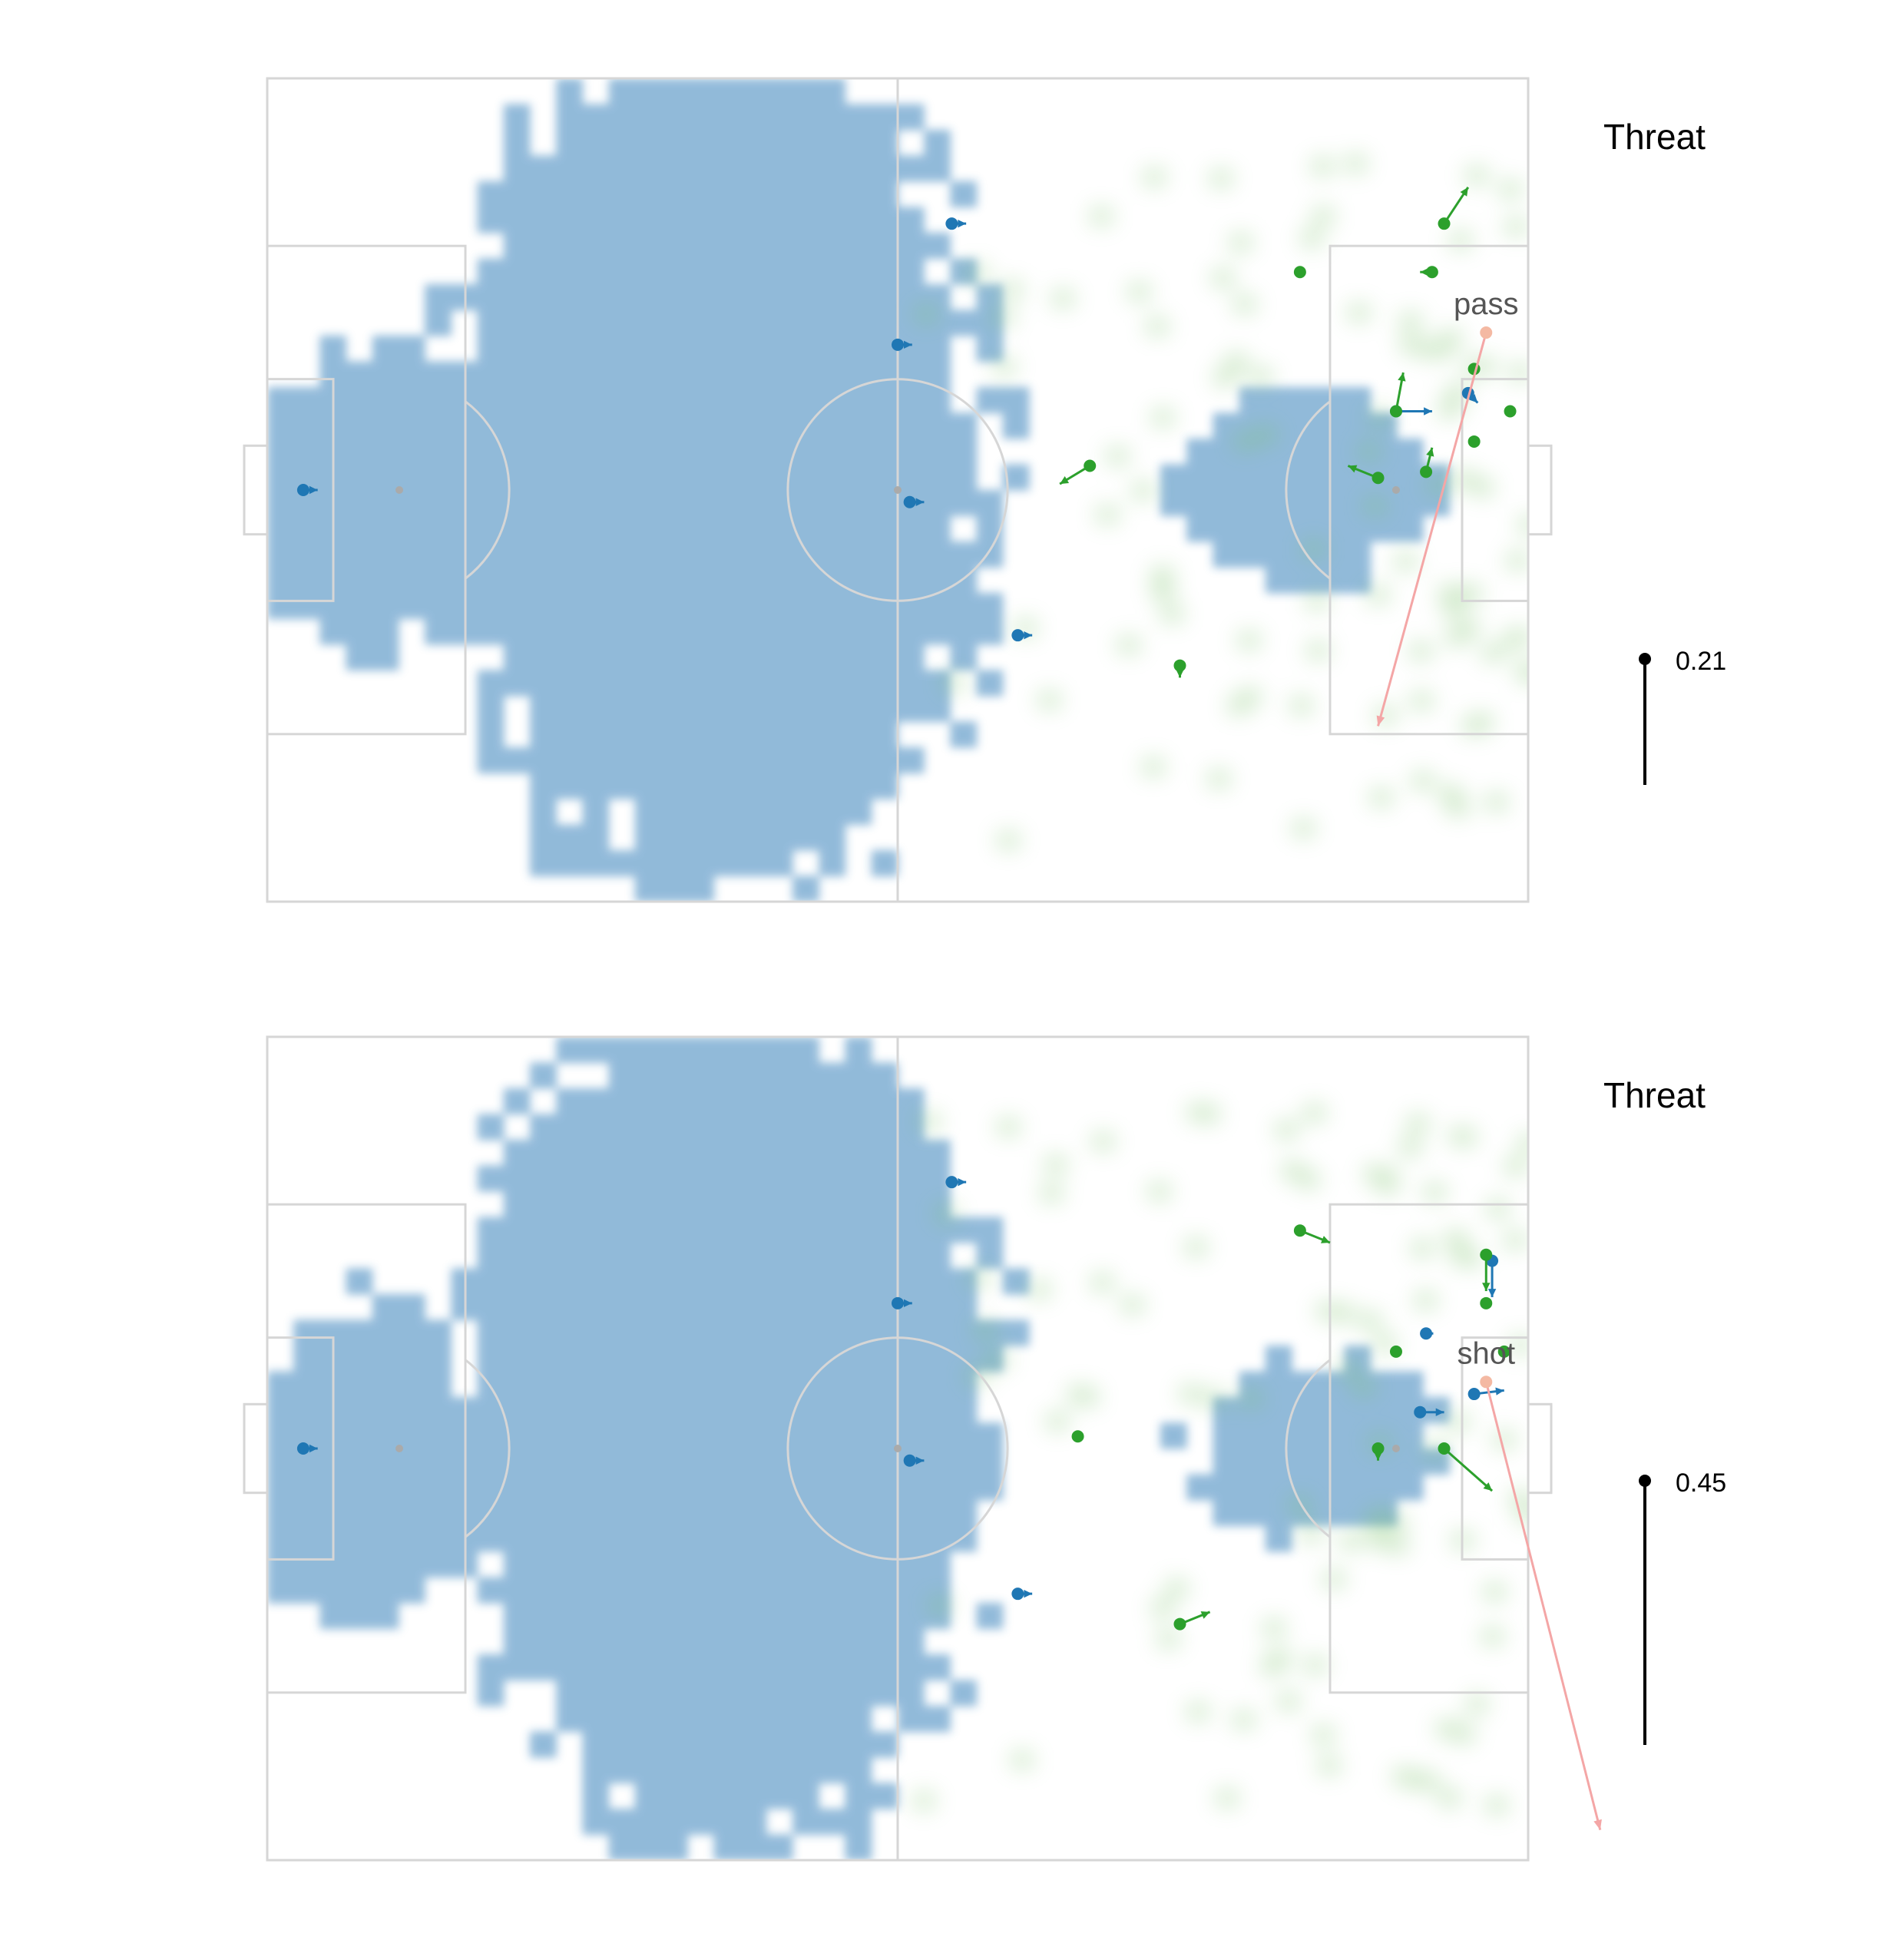  Describe the element at coordinates (1654, 137) in the screenshot. I see `legend-title-top: Threat` at that location.